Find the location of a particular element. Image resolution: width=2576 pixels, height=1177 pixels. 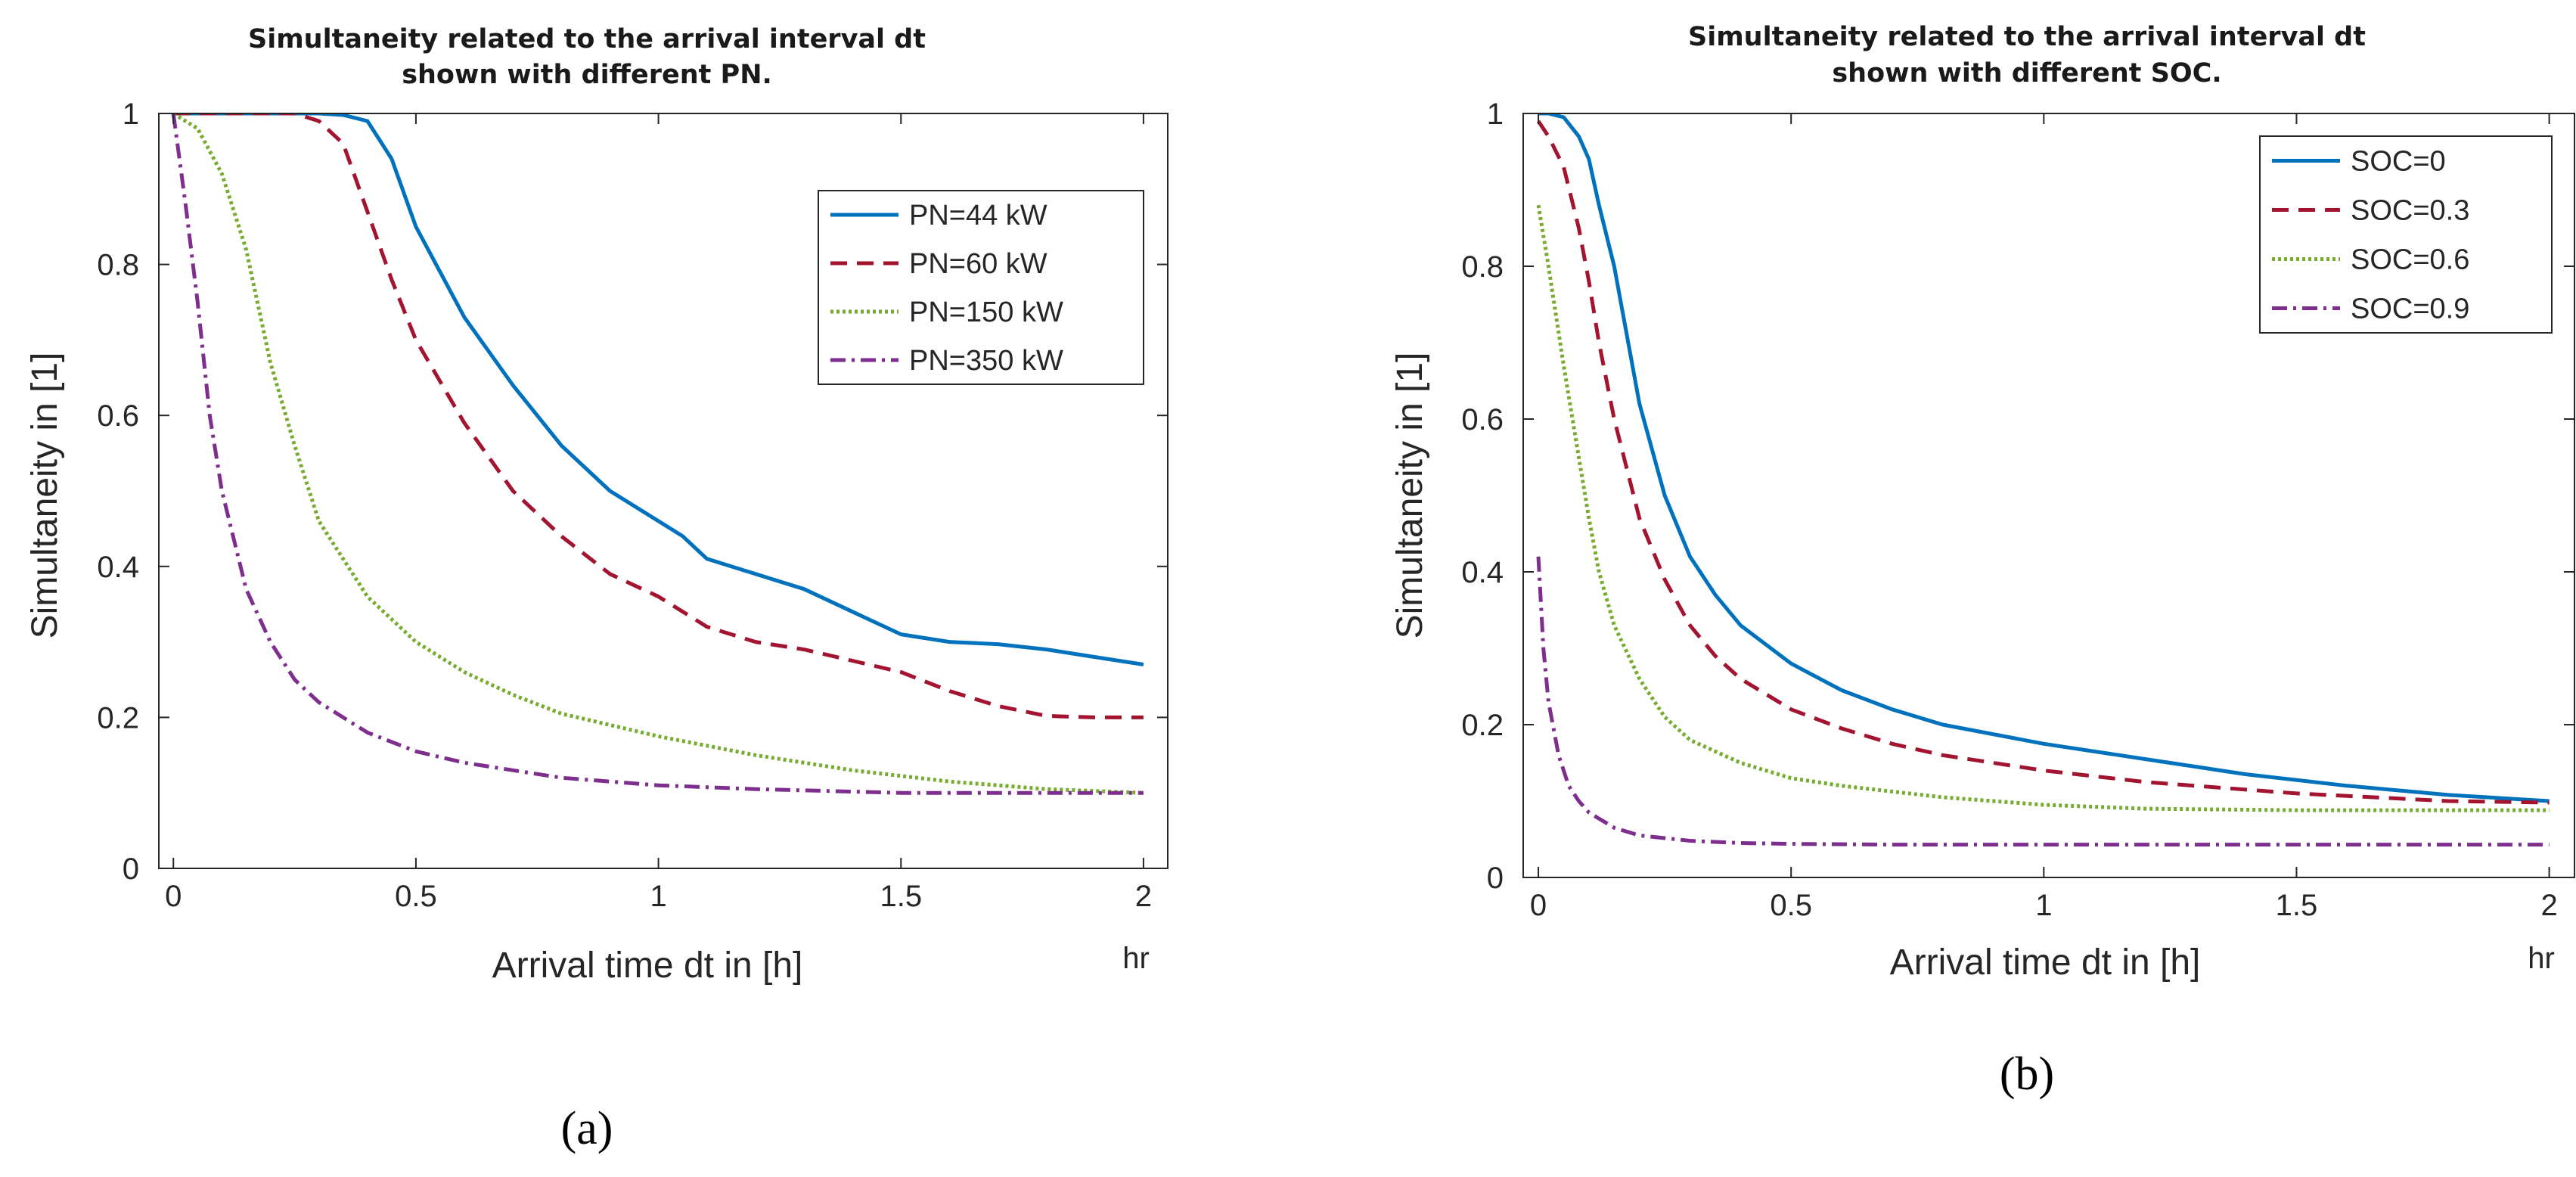

chart-title-line-2: shown with different SOC. is located at coordinates (2026, 73).